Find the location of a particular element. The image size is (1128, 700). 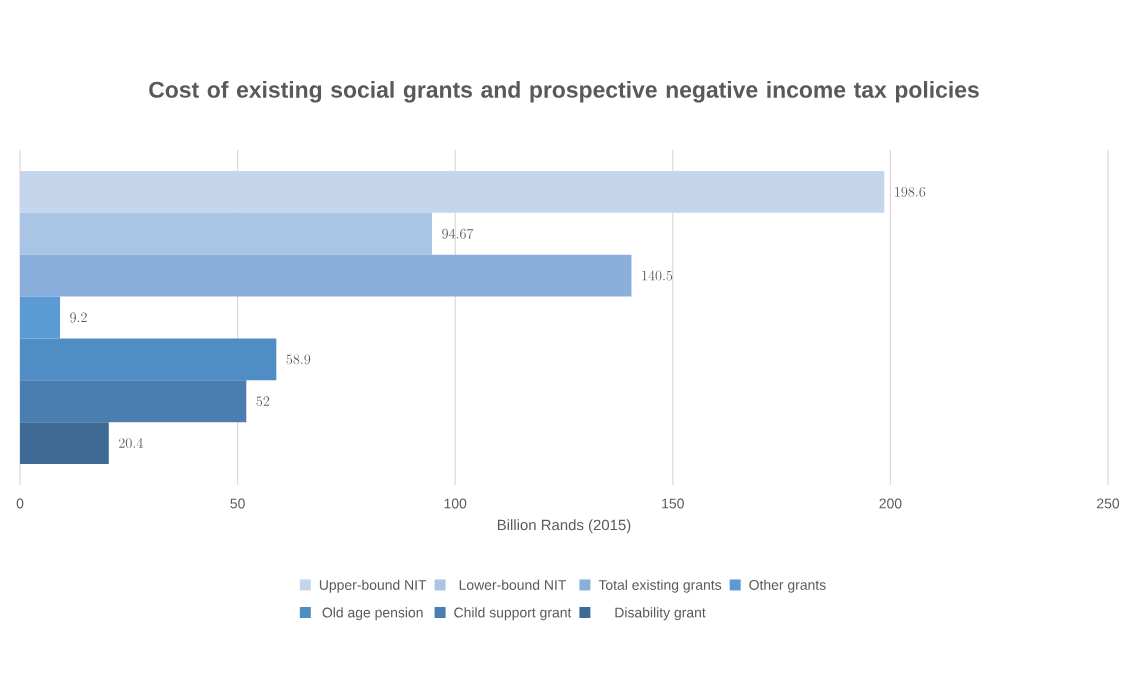

legend-label: Disability grant is located at coordinates (660, 614).